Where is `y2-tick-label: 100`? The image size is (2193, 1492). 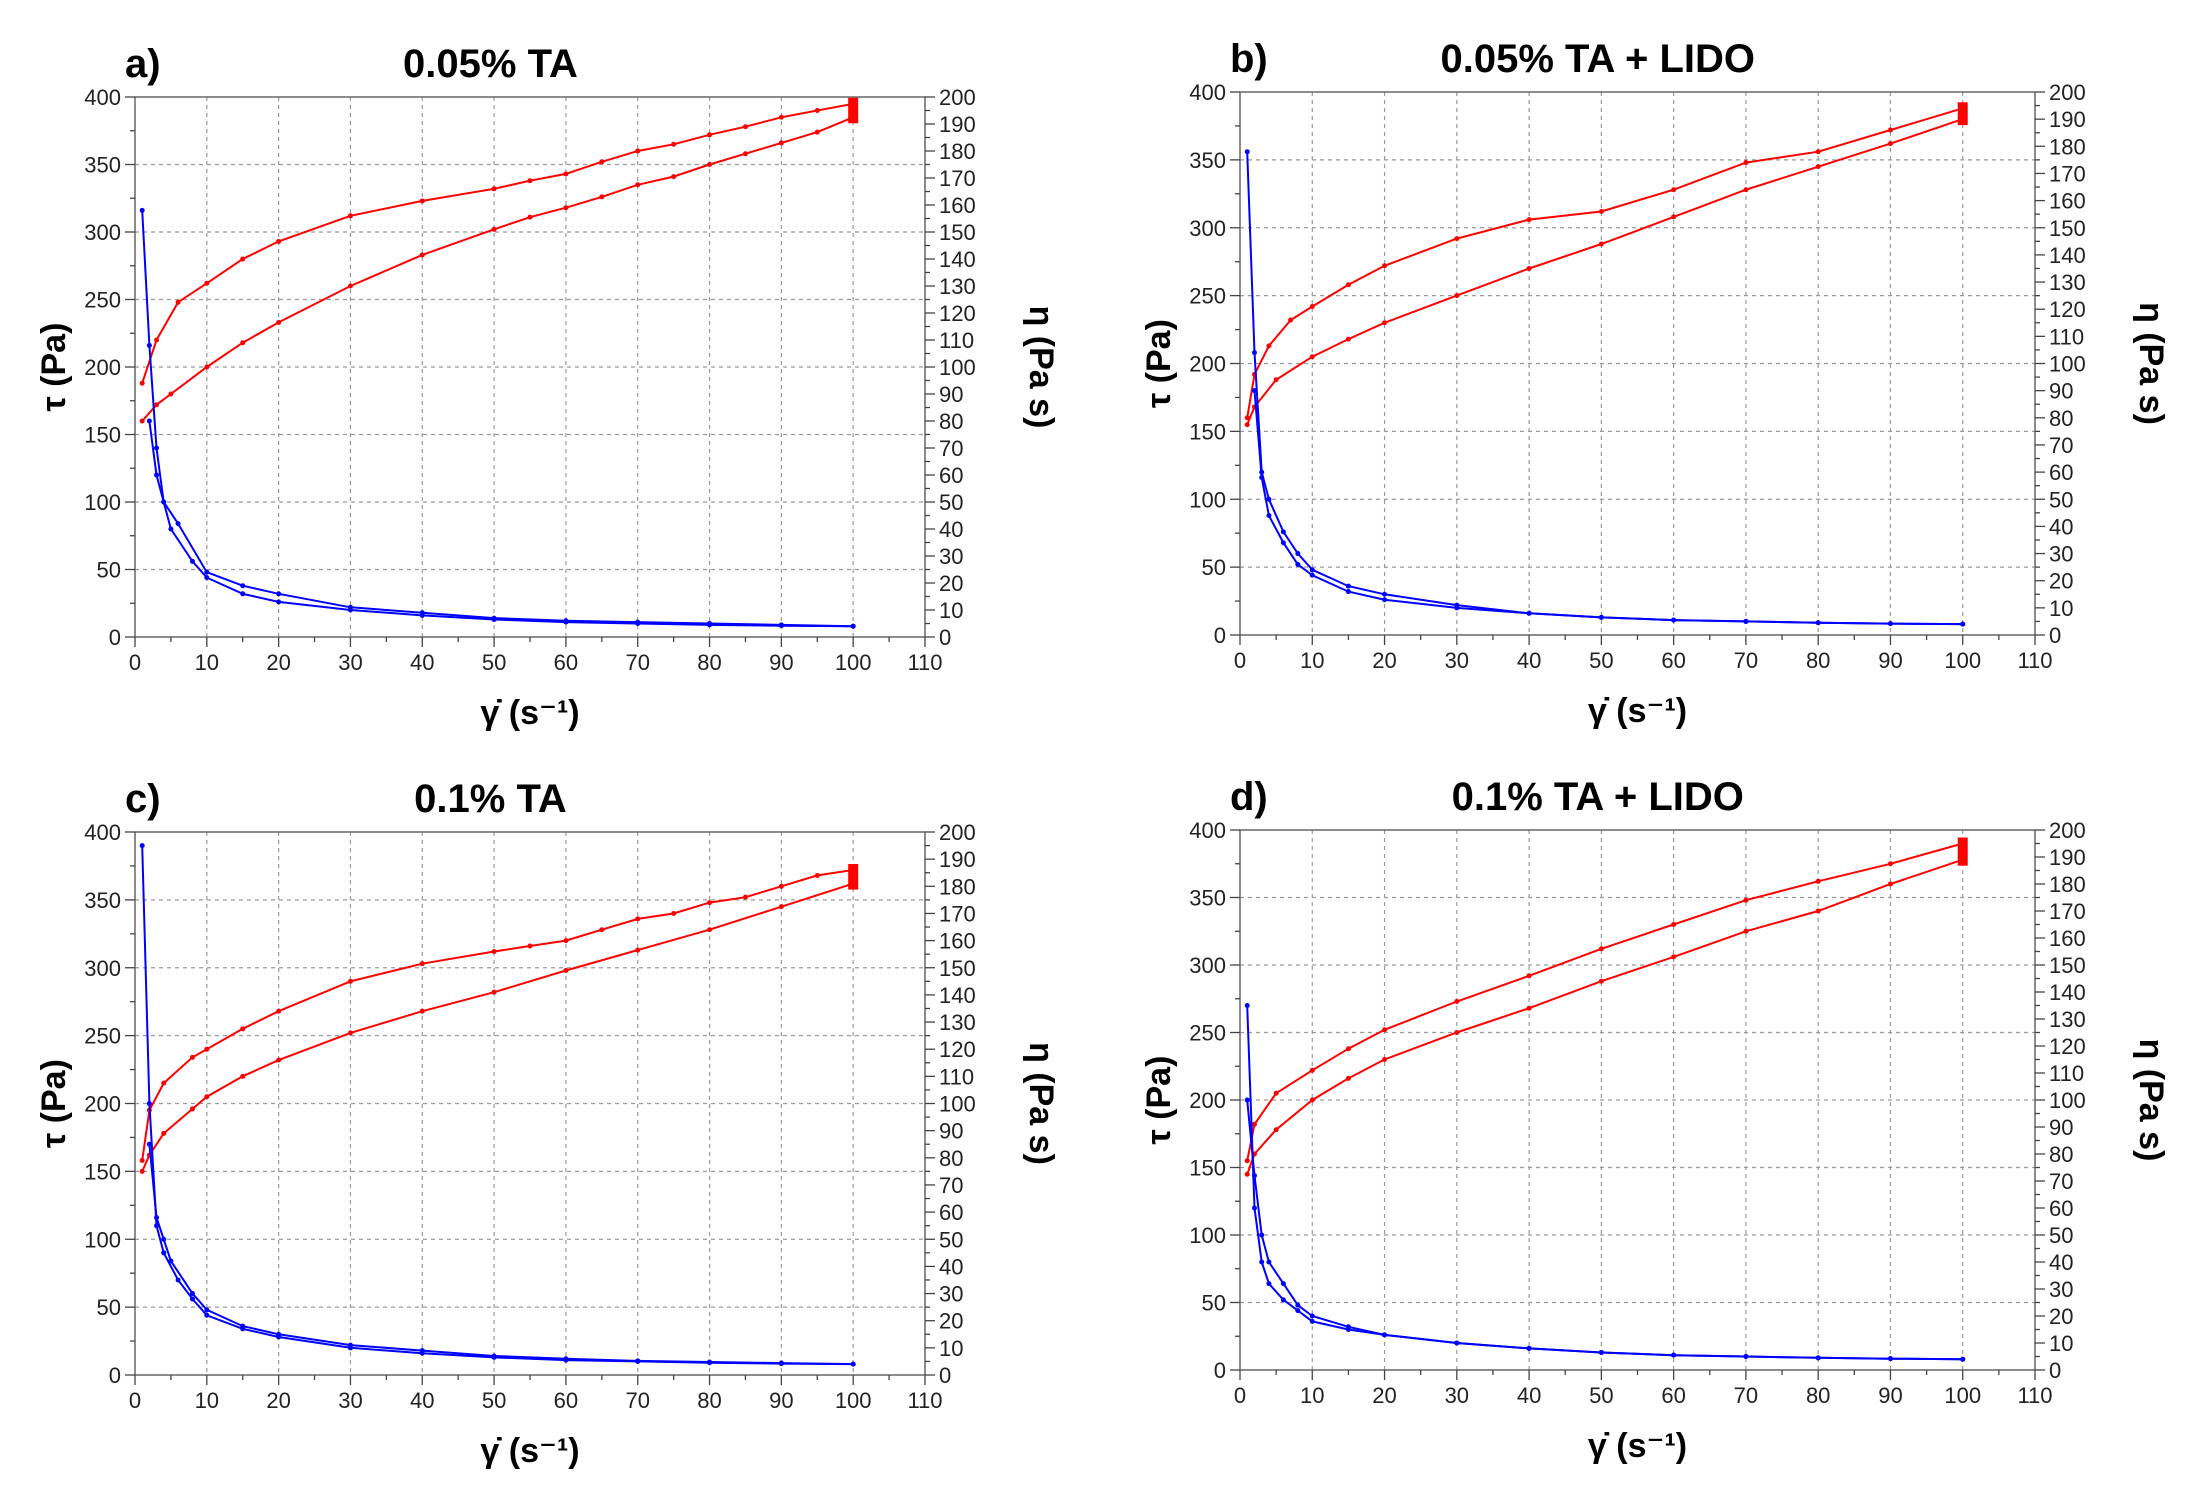 y2-tick-label: 100 is located at coordinates (957, 367).